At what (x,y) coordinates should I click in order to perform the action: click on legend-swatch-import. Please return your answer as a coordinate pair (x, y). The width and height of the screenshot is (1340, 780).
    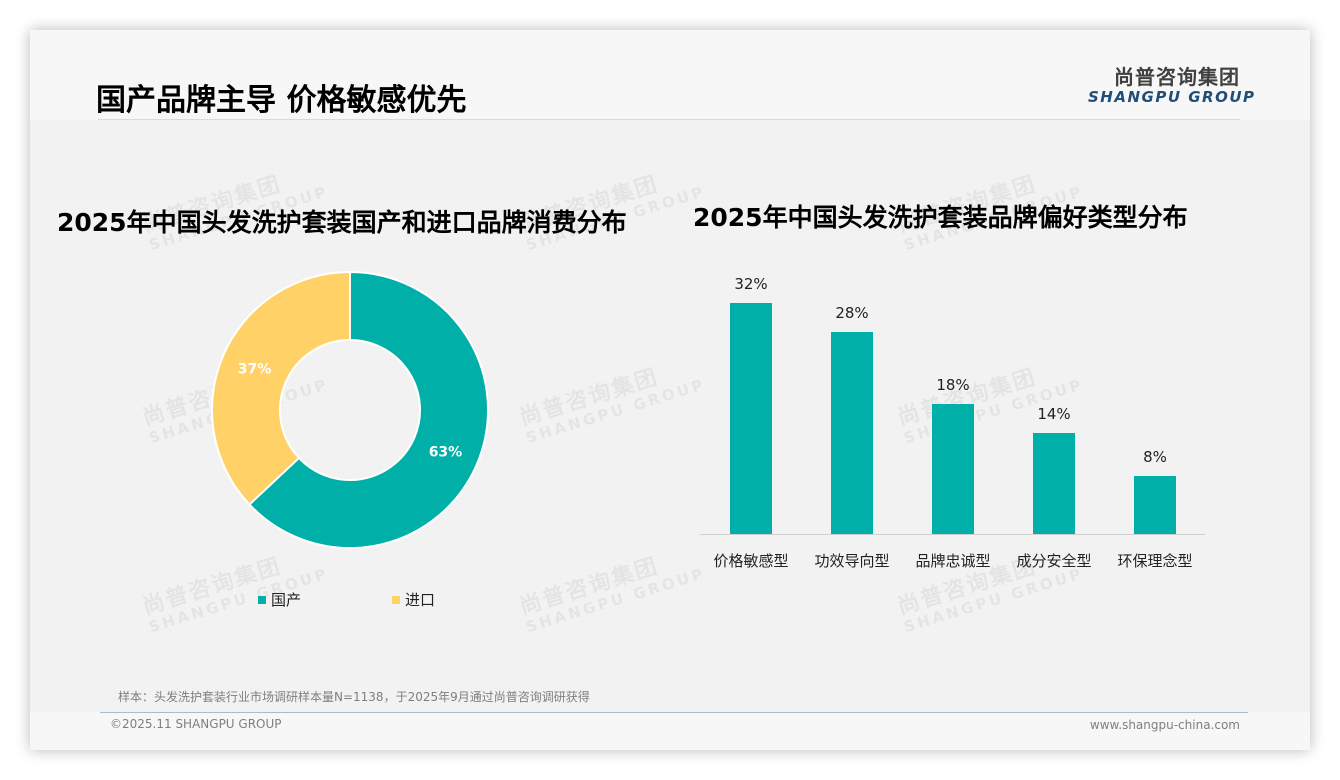
    Looking at the image, I should click on (396, 599).